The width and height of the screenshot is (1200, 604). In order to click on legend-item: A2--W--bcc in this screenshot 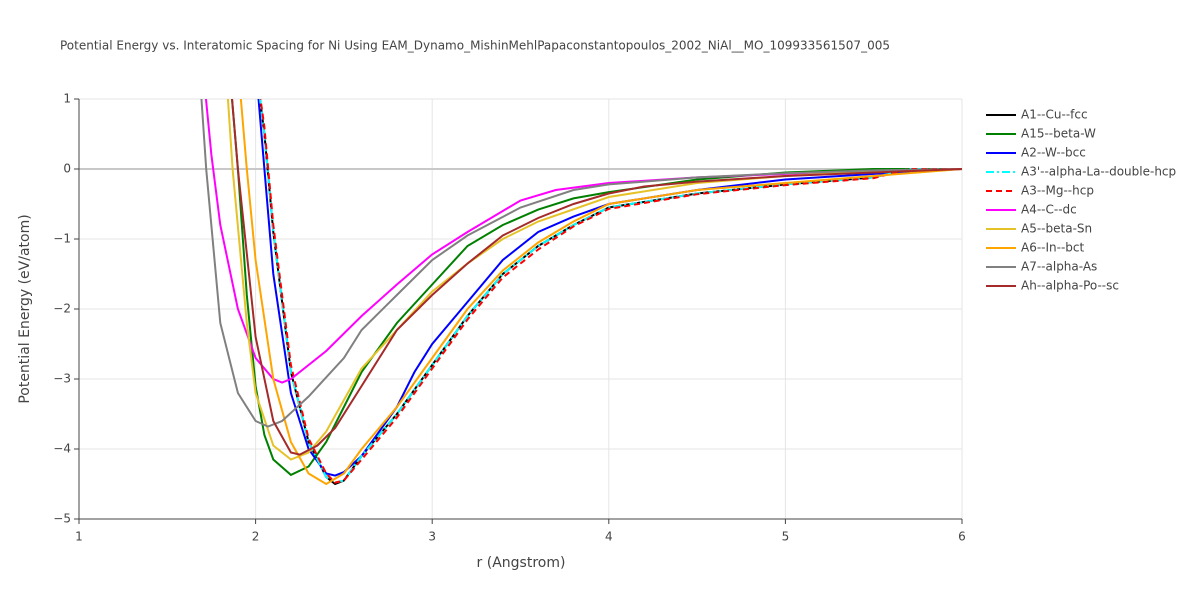, I will do `click(1036, 153)`.